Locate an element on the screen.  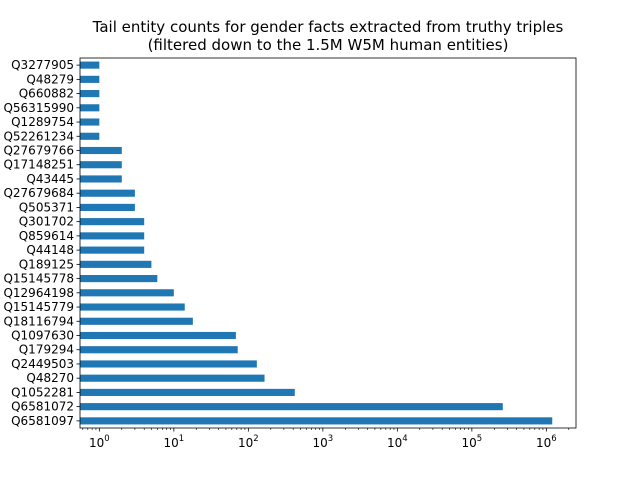
y-tick-label: Q505371 is located at coordinates (46, 207).